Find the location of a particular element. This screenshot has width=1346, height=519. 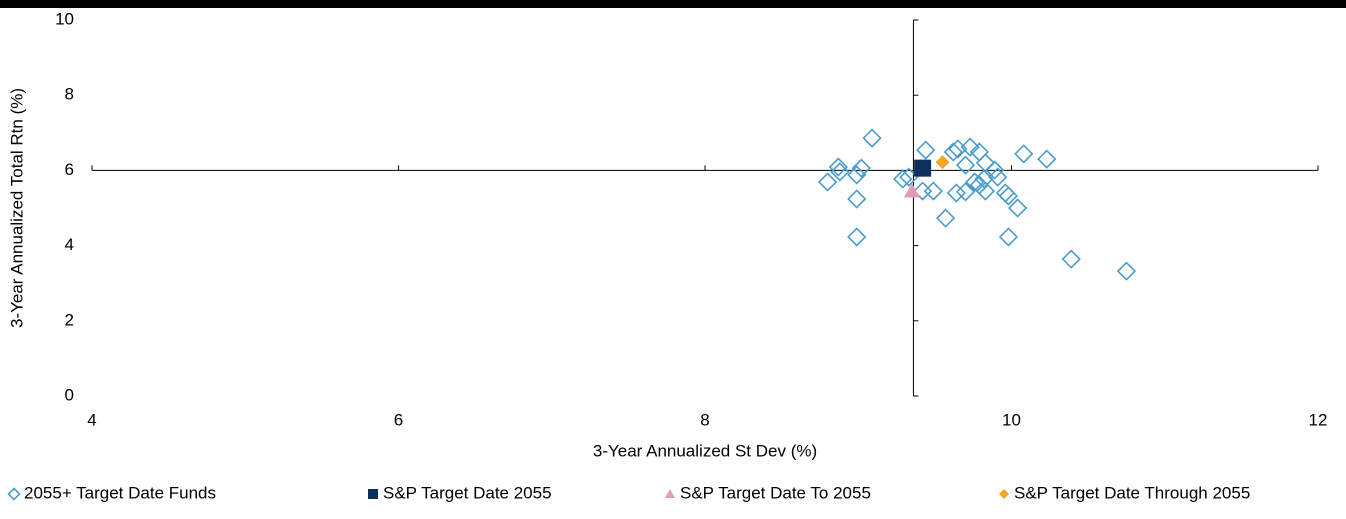

marker-square is located at coordinates (923, 168).